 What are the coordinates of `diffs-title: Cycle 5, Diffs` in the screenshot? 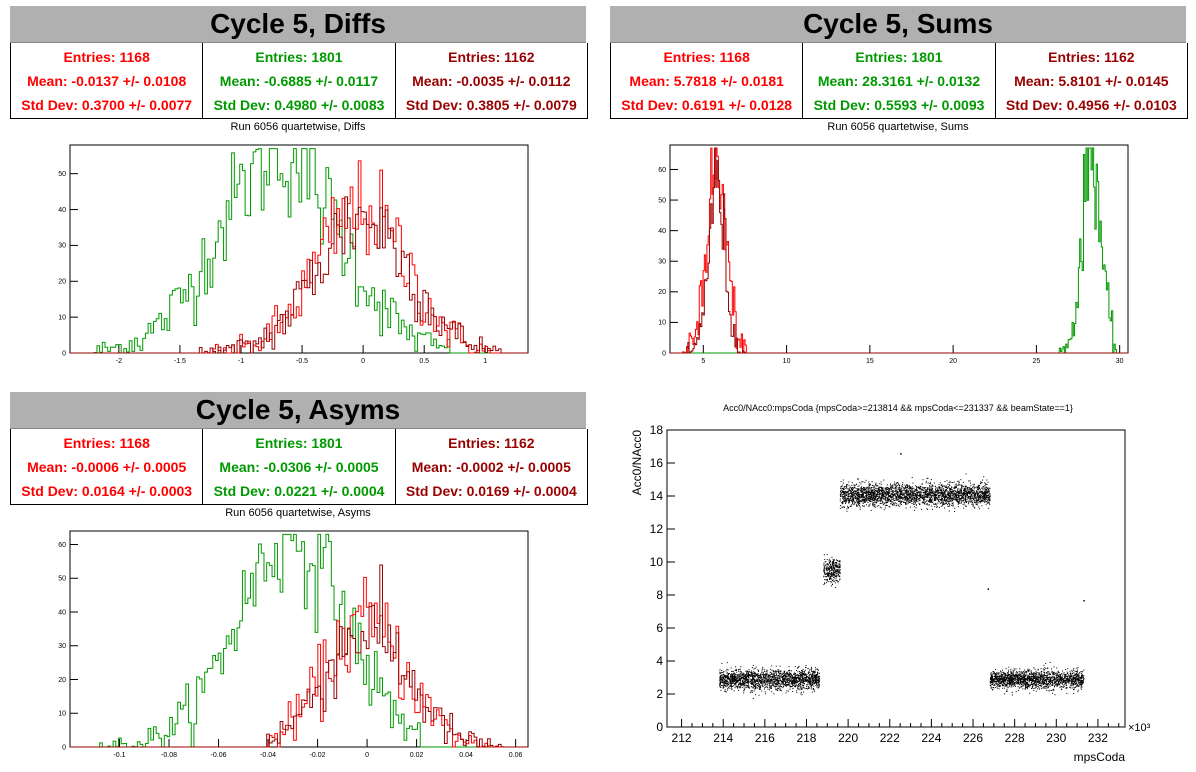 It's located at (298, 24).